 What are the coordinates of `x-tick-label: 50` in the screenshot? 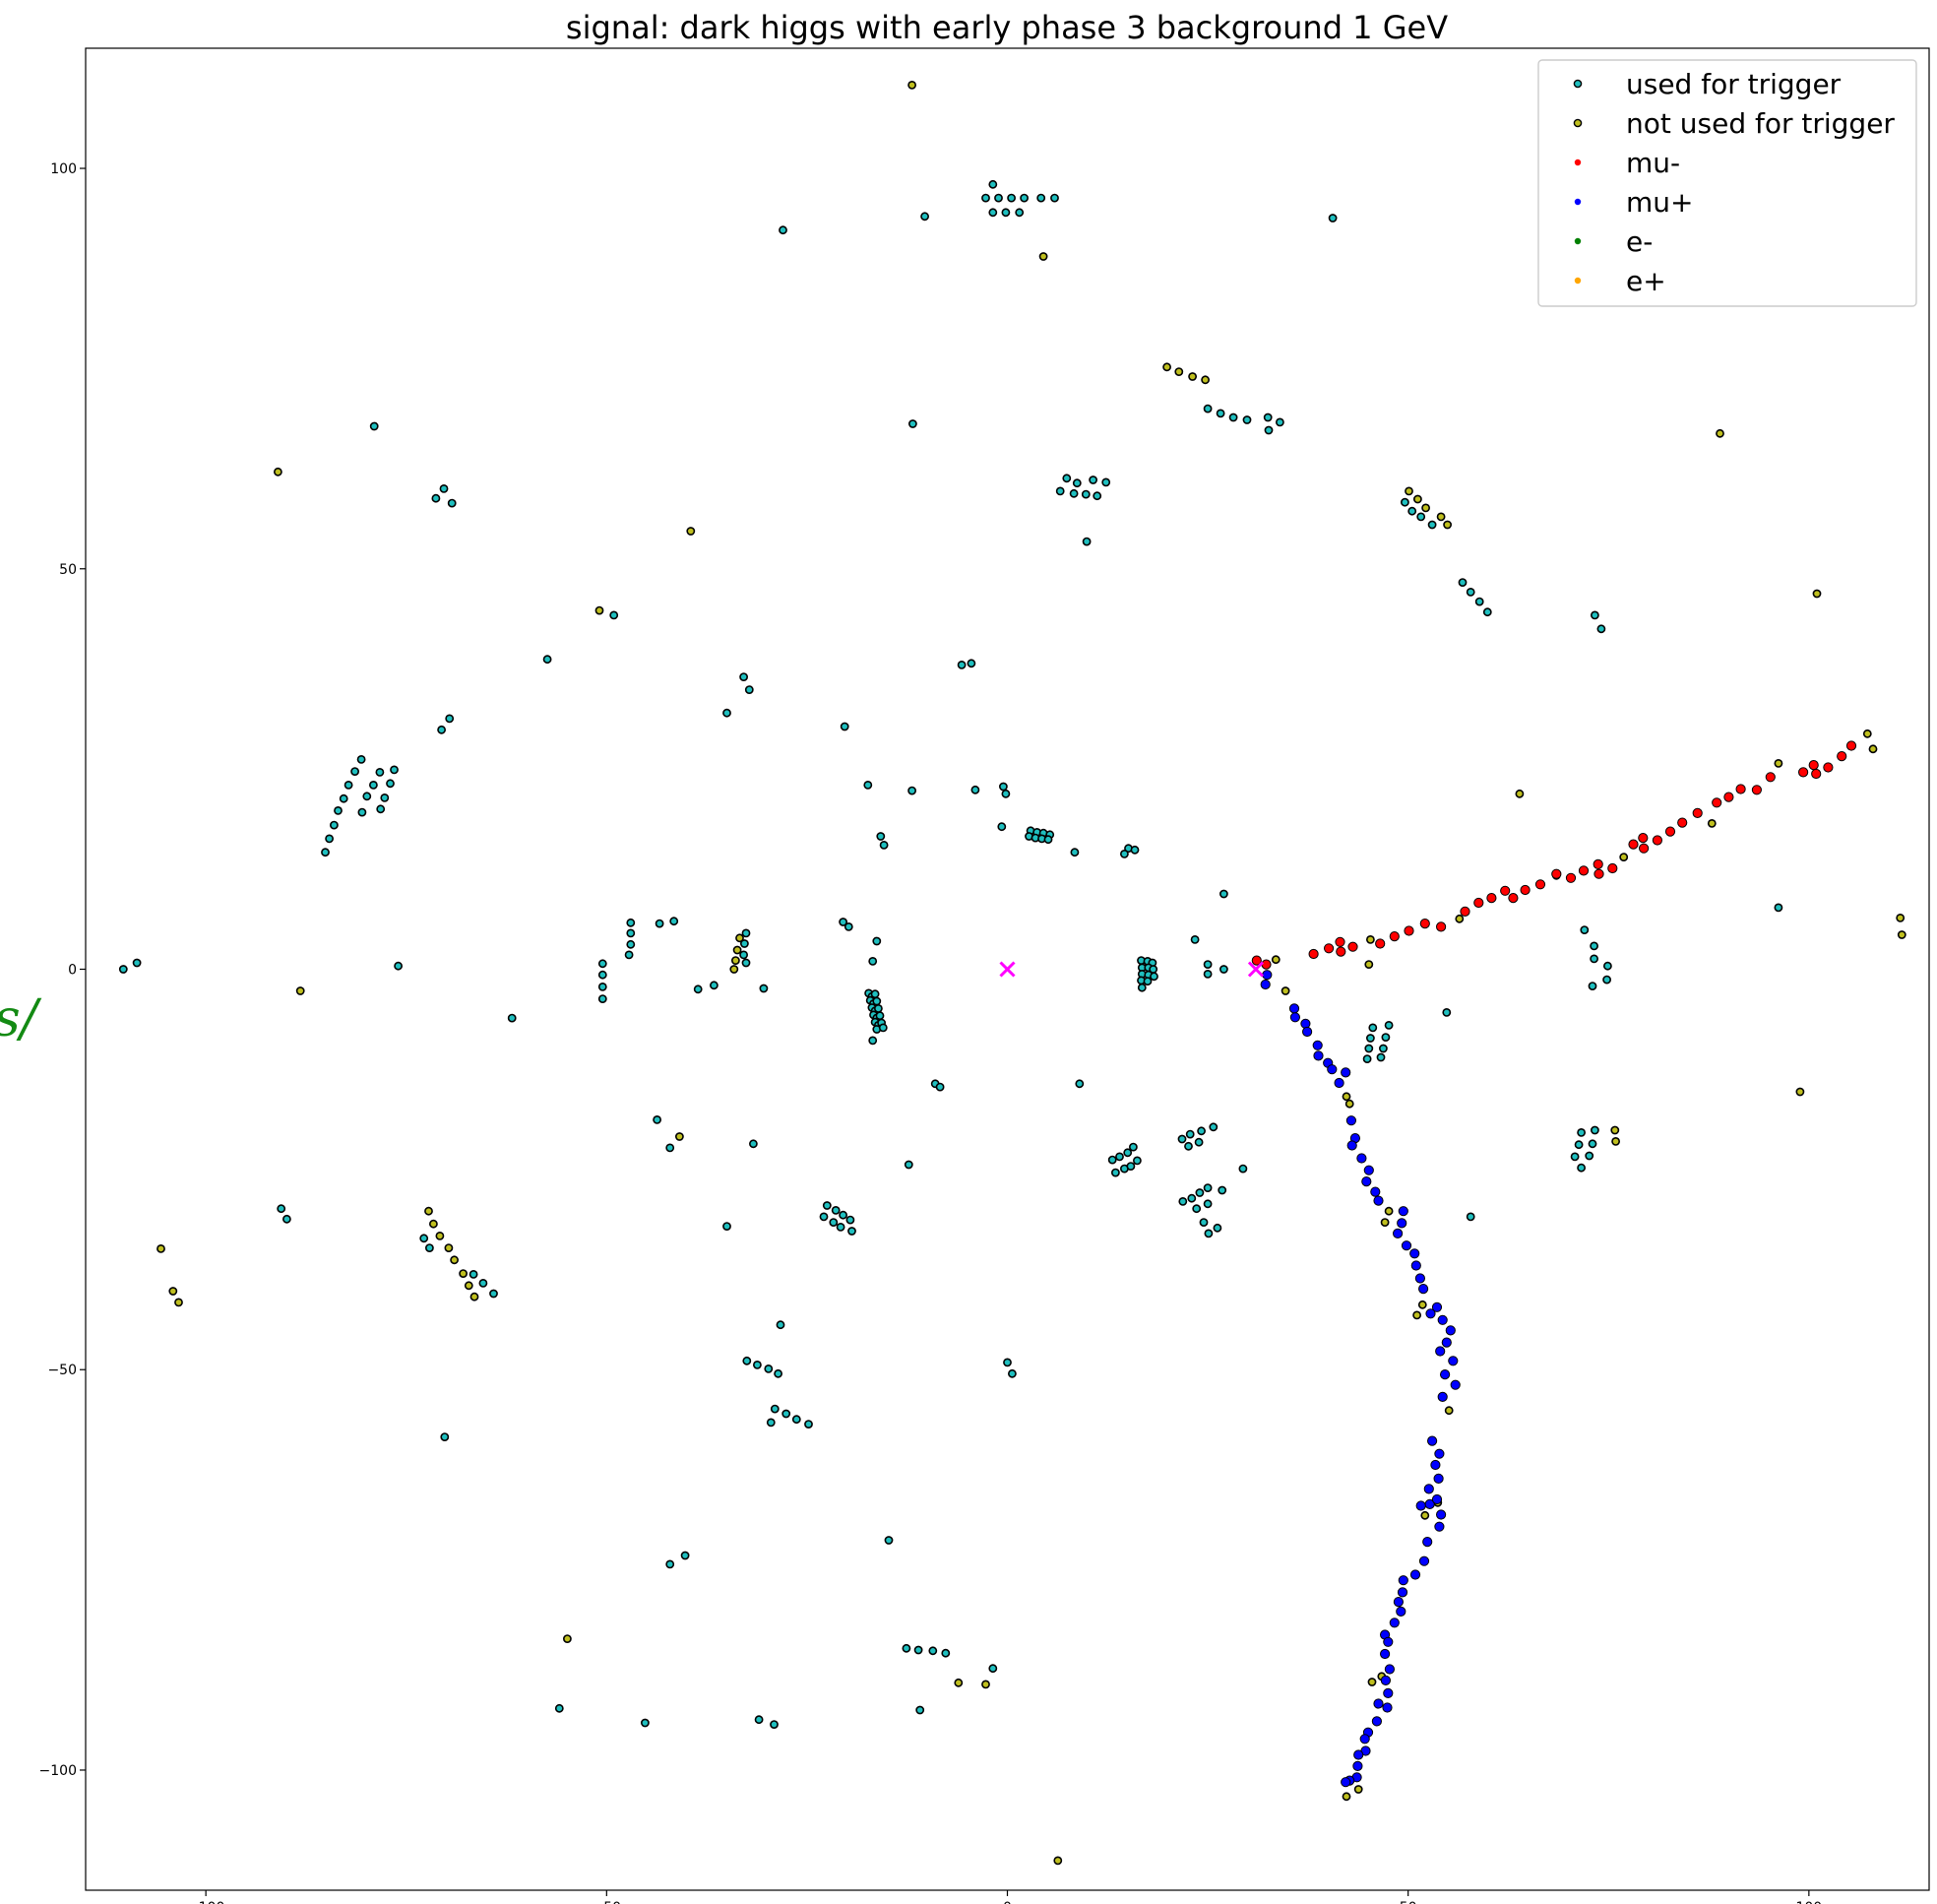 It's located at (1408, 1902).